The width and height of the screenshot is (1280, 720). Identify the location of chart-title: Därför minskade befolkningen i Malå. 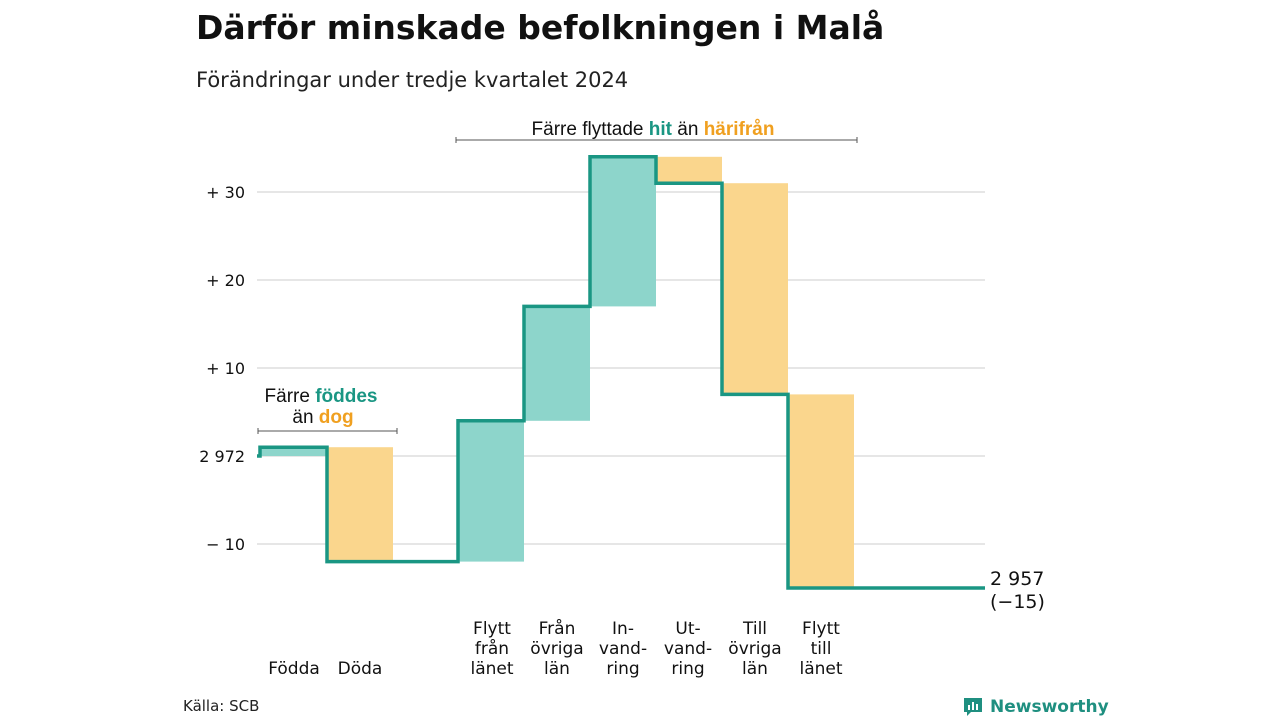
(540, 27).